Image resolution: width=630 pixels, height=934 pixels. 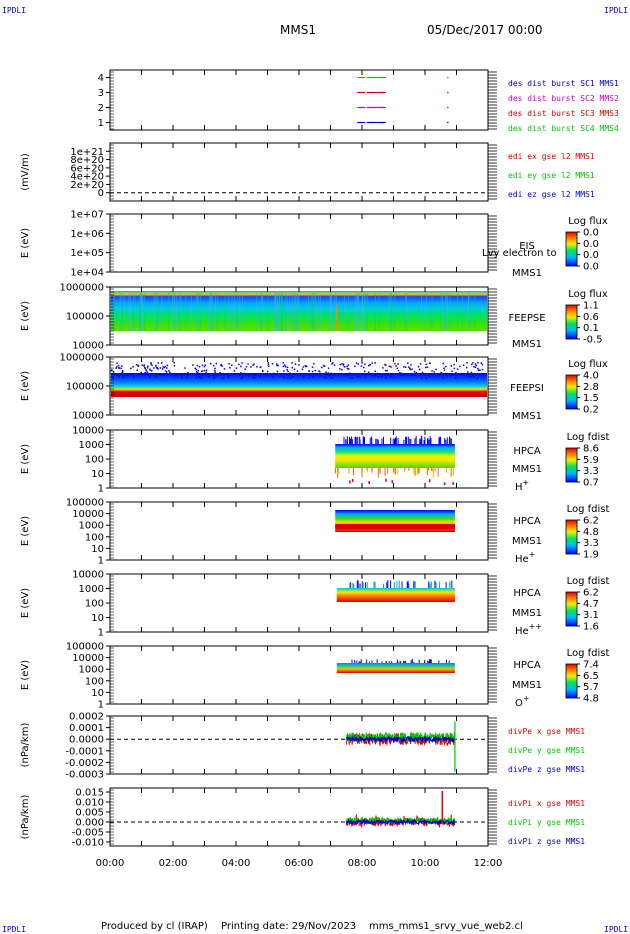 I want to click on y-tick-label: -0.0002, so click(x=84, y=763).